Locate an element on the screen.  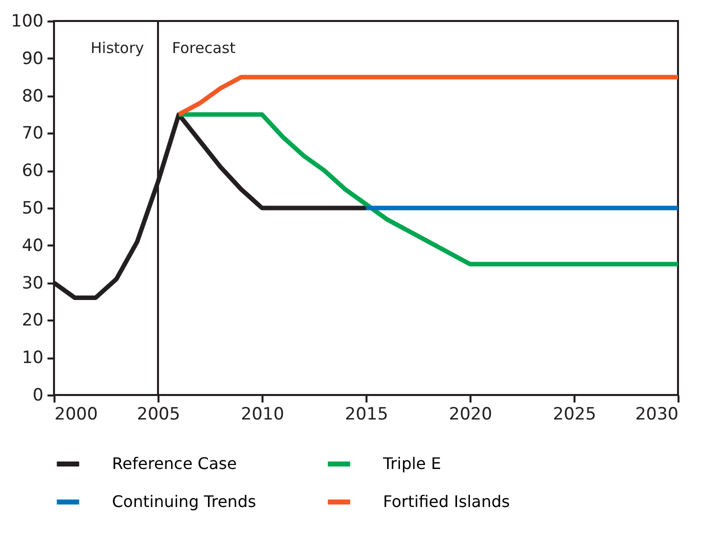
y-tick-label: 0 is located at coordinates (38, 396).